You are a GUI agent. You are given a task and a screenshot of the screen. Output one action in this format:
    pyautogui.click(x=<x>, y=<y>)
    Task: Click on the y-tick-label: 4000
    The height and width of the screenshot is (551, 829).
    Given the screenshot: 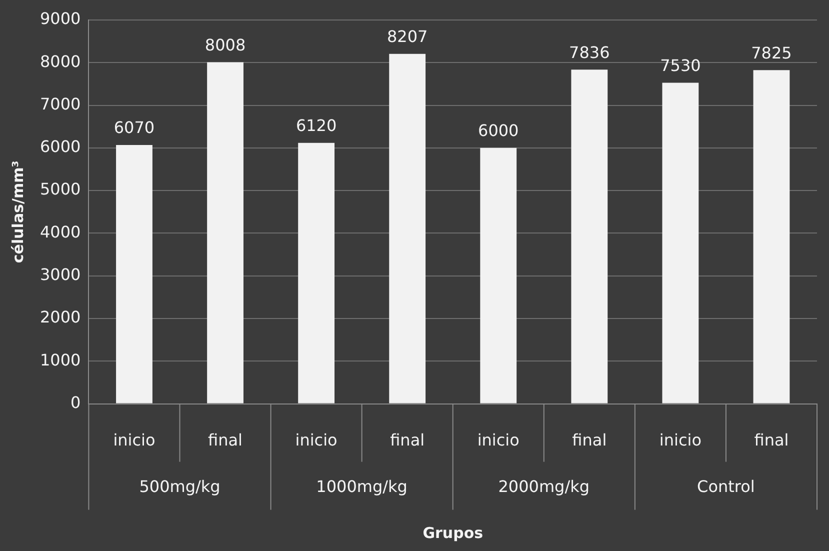 What is the action you would take?
    pyautogui.click(x=60, y=232)
    